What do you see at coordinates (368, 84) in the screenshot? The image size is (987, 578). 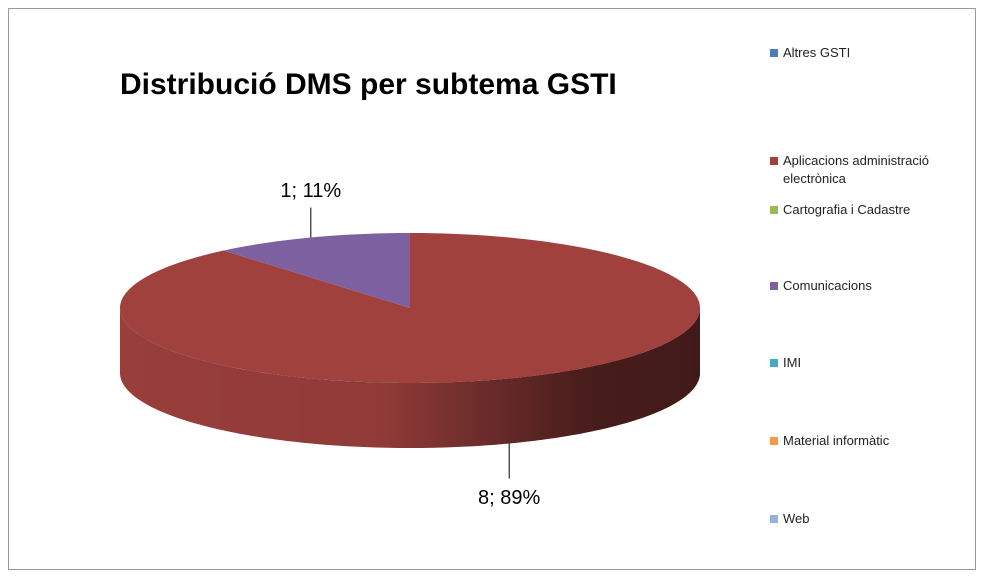 I see `chart-title: Distribució DMS per subtema GSTI` at bounding box center [368, 84].